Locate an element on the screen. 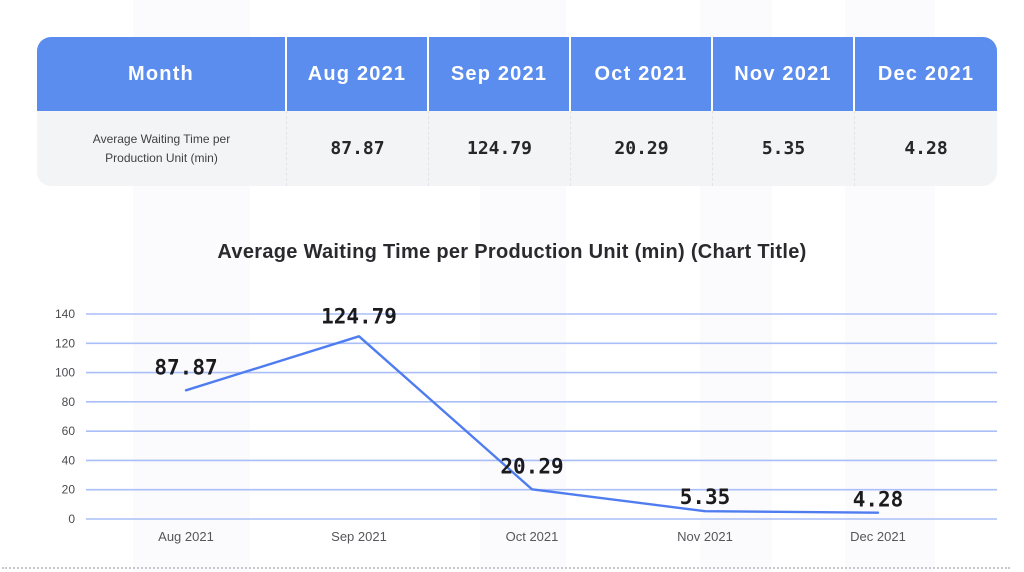 This screenshot has width=1024, height=572. table-header-cell: Sep 2021 is located at coordinates (500, 74).